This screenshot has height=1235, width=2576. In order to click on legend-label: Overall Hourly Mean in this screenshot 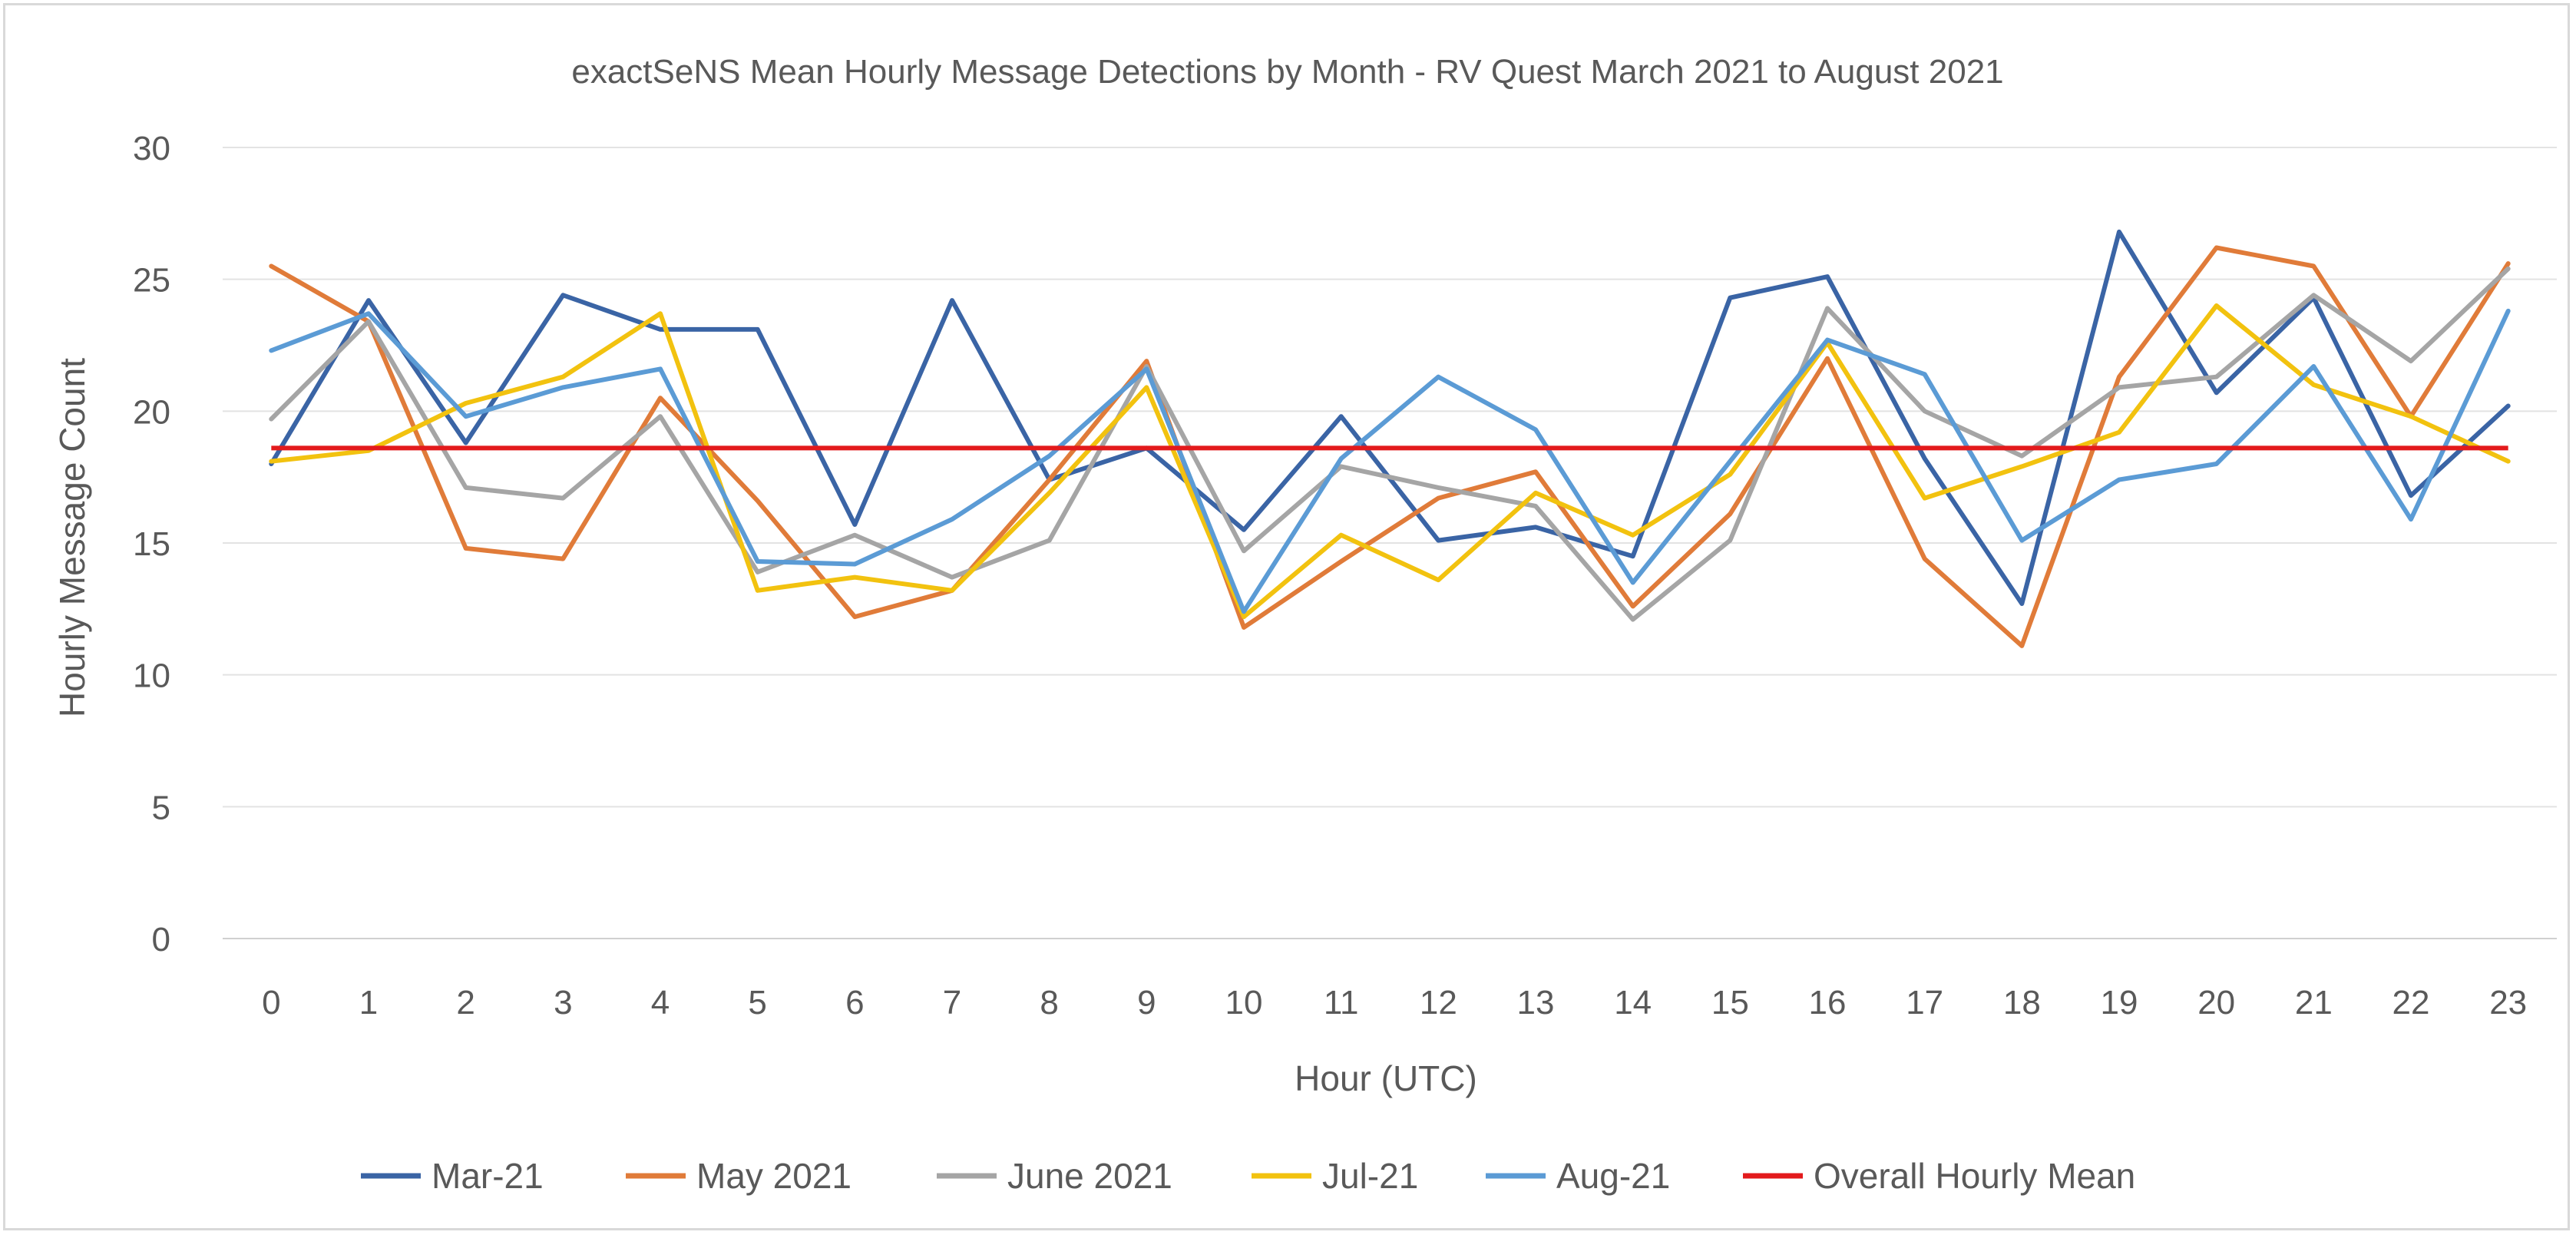, I will do `click(1974, 1176)`.